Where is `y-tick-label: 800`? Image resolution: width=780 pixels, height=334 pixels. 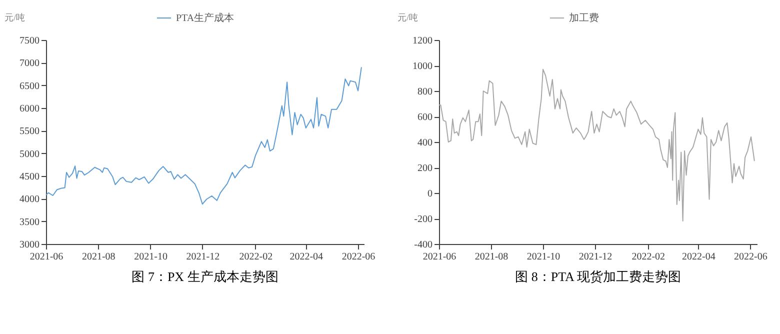
y-tick-label: 800 is located at coordinates (425, 92).